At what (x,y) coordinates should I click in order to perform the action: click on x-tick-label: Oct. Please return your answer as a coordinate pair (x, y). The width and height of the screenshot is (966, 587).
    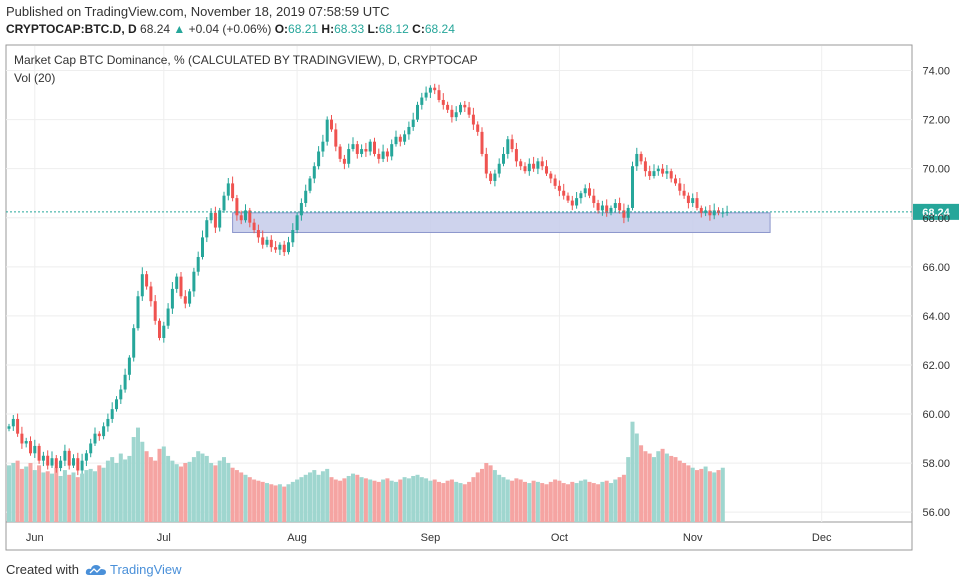
    Looking at the image, I should click on (559, 538).